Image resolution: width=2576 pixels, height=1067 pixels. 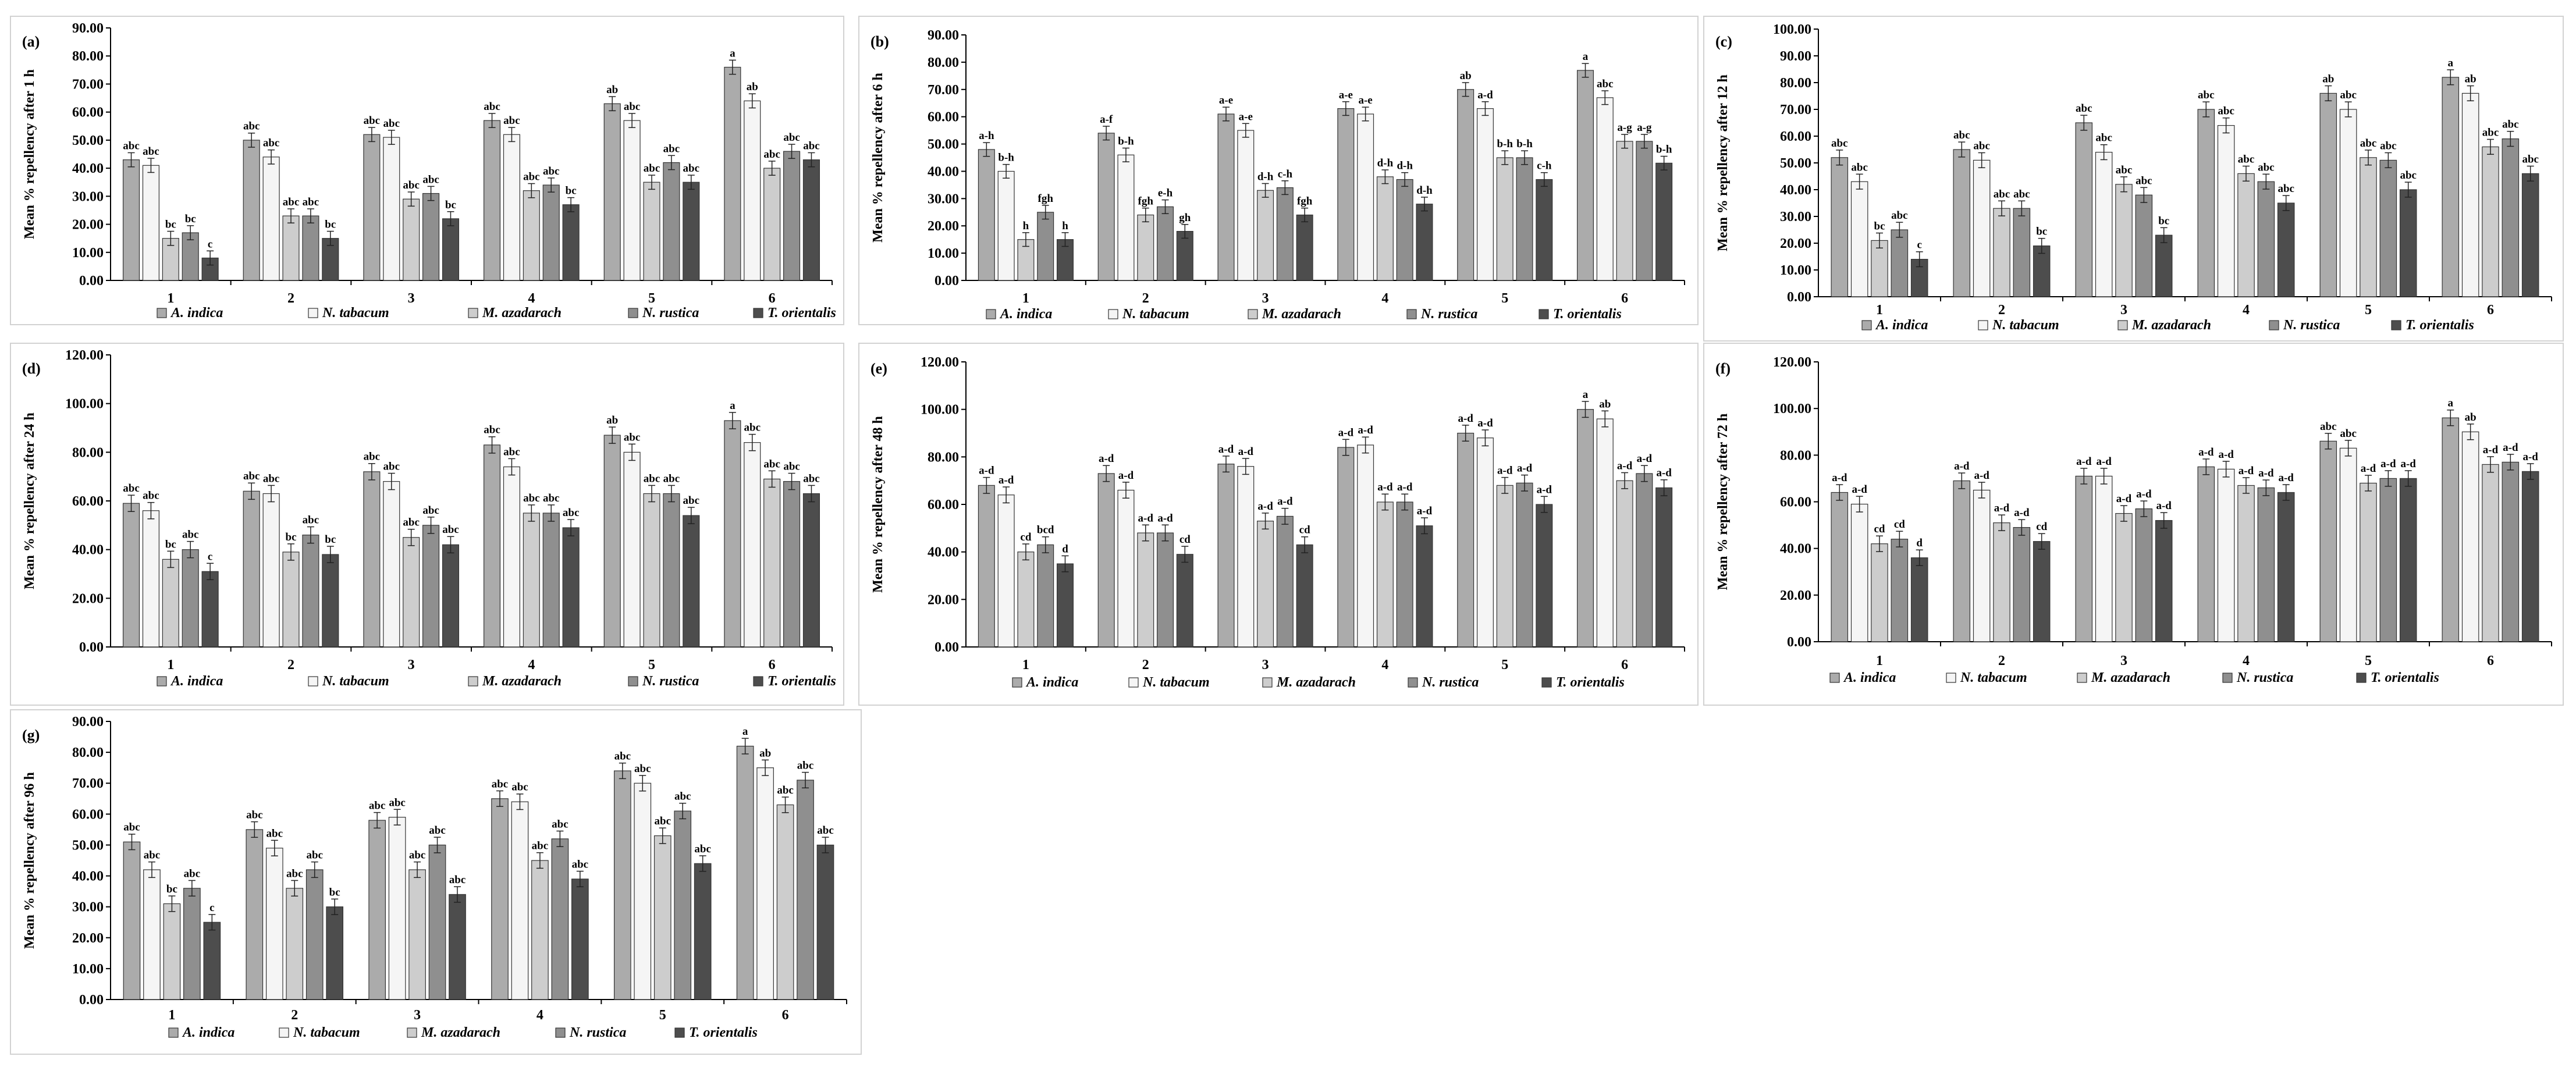 What do you see at coordinates (210, 556) in the screenshot?
I see `data-label: c` at bounding box center [210, 556].